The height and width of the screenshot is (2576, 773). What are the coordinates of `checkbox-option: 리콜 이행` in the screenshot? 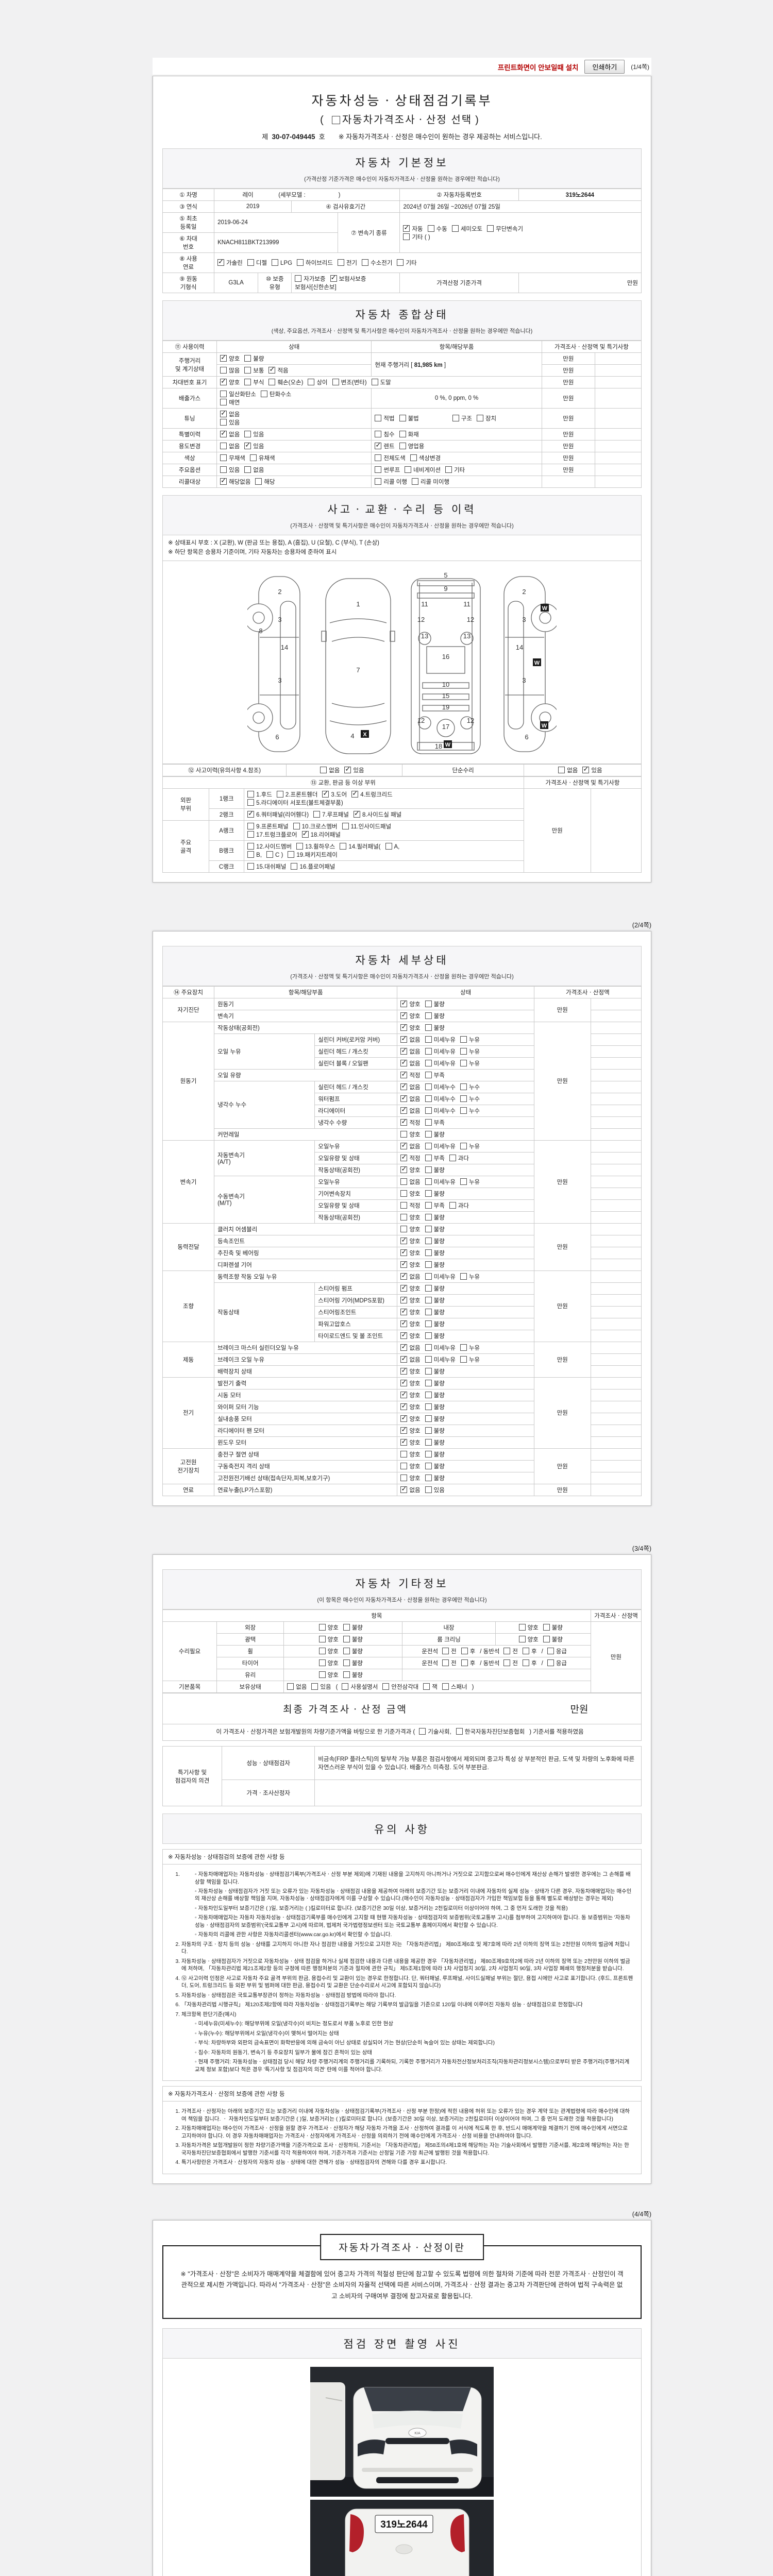 It's located at (391, 482).